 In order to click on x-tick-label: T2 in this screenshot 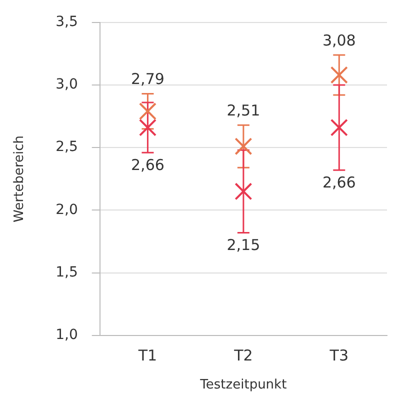, I will do `click(243, 355)`.